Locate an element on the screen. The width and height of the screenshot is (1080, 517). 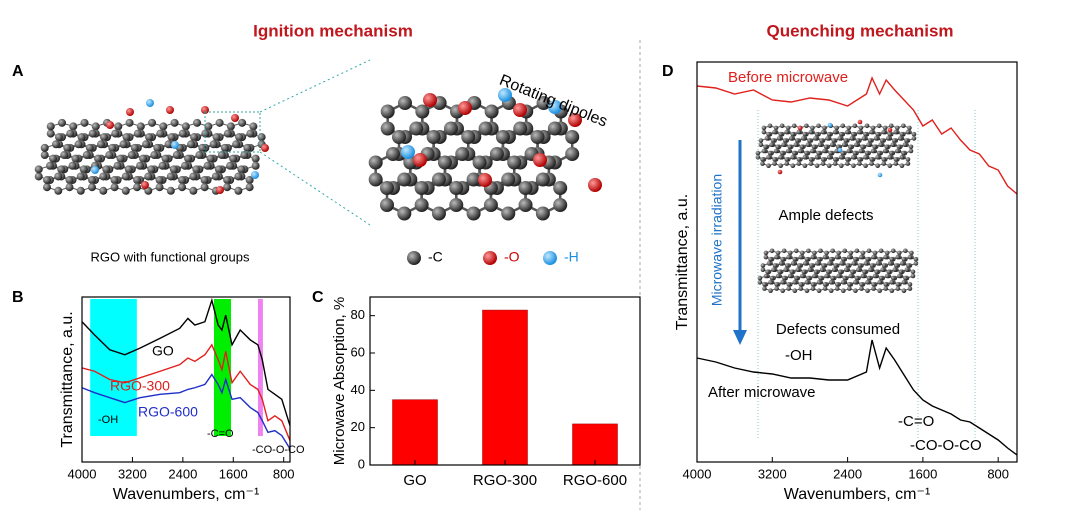
axis-frame is located at coordinates (186, 379).